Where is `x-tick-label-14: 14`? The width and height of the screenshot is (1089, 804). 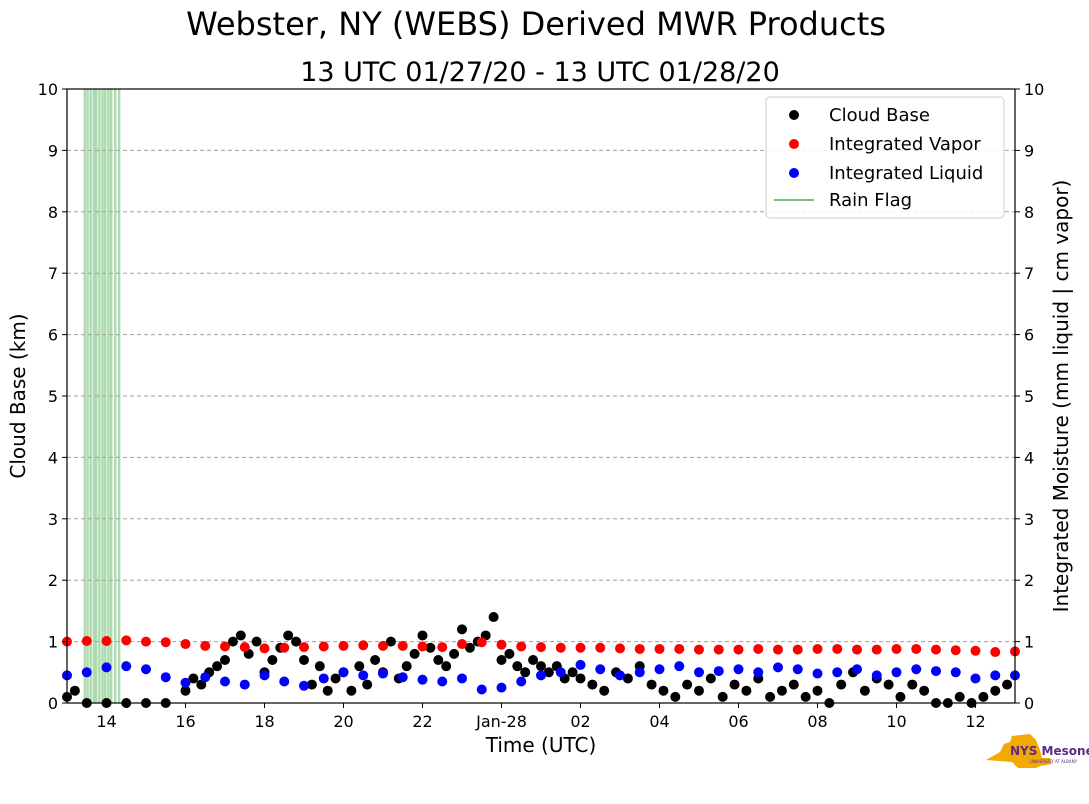 x-tick-label-14: 14 is located at coordinates (106, 721).